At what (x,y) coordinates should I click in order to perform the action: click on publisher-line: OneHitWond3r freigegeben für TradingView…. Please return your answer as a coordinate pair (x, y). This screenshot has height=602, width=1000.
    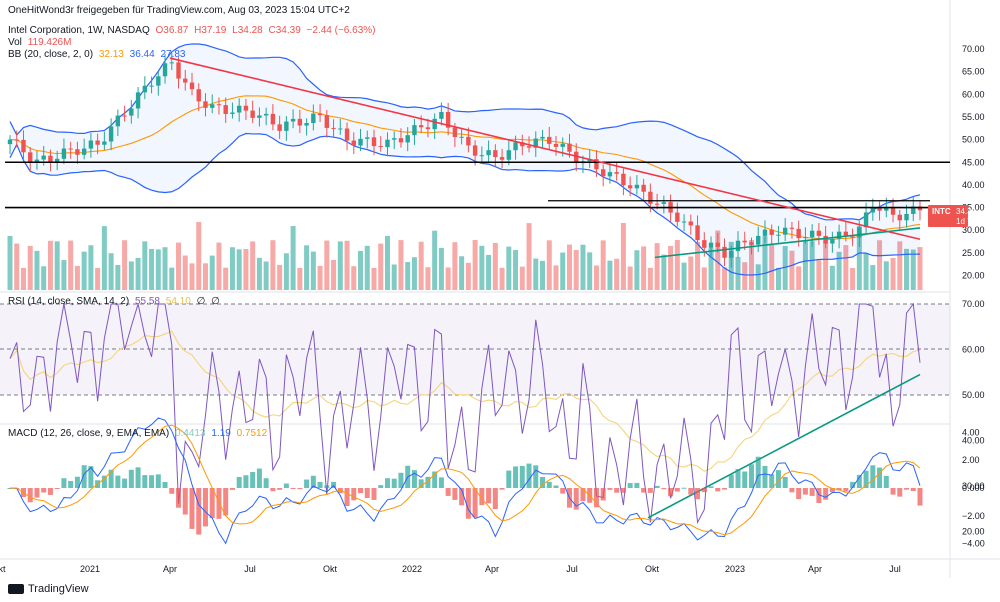
    Looking at the image, I should click on (179, 10).